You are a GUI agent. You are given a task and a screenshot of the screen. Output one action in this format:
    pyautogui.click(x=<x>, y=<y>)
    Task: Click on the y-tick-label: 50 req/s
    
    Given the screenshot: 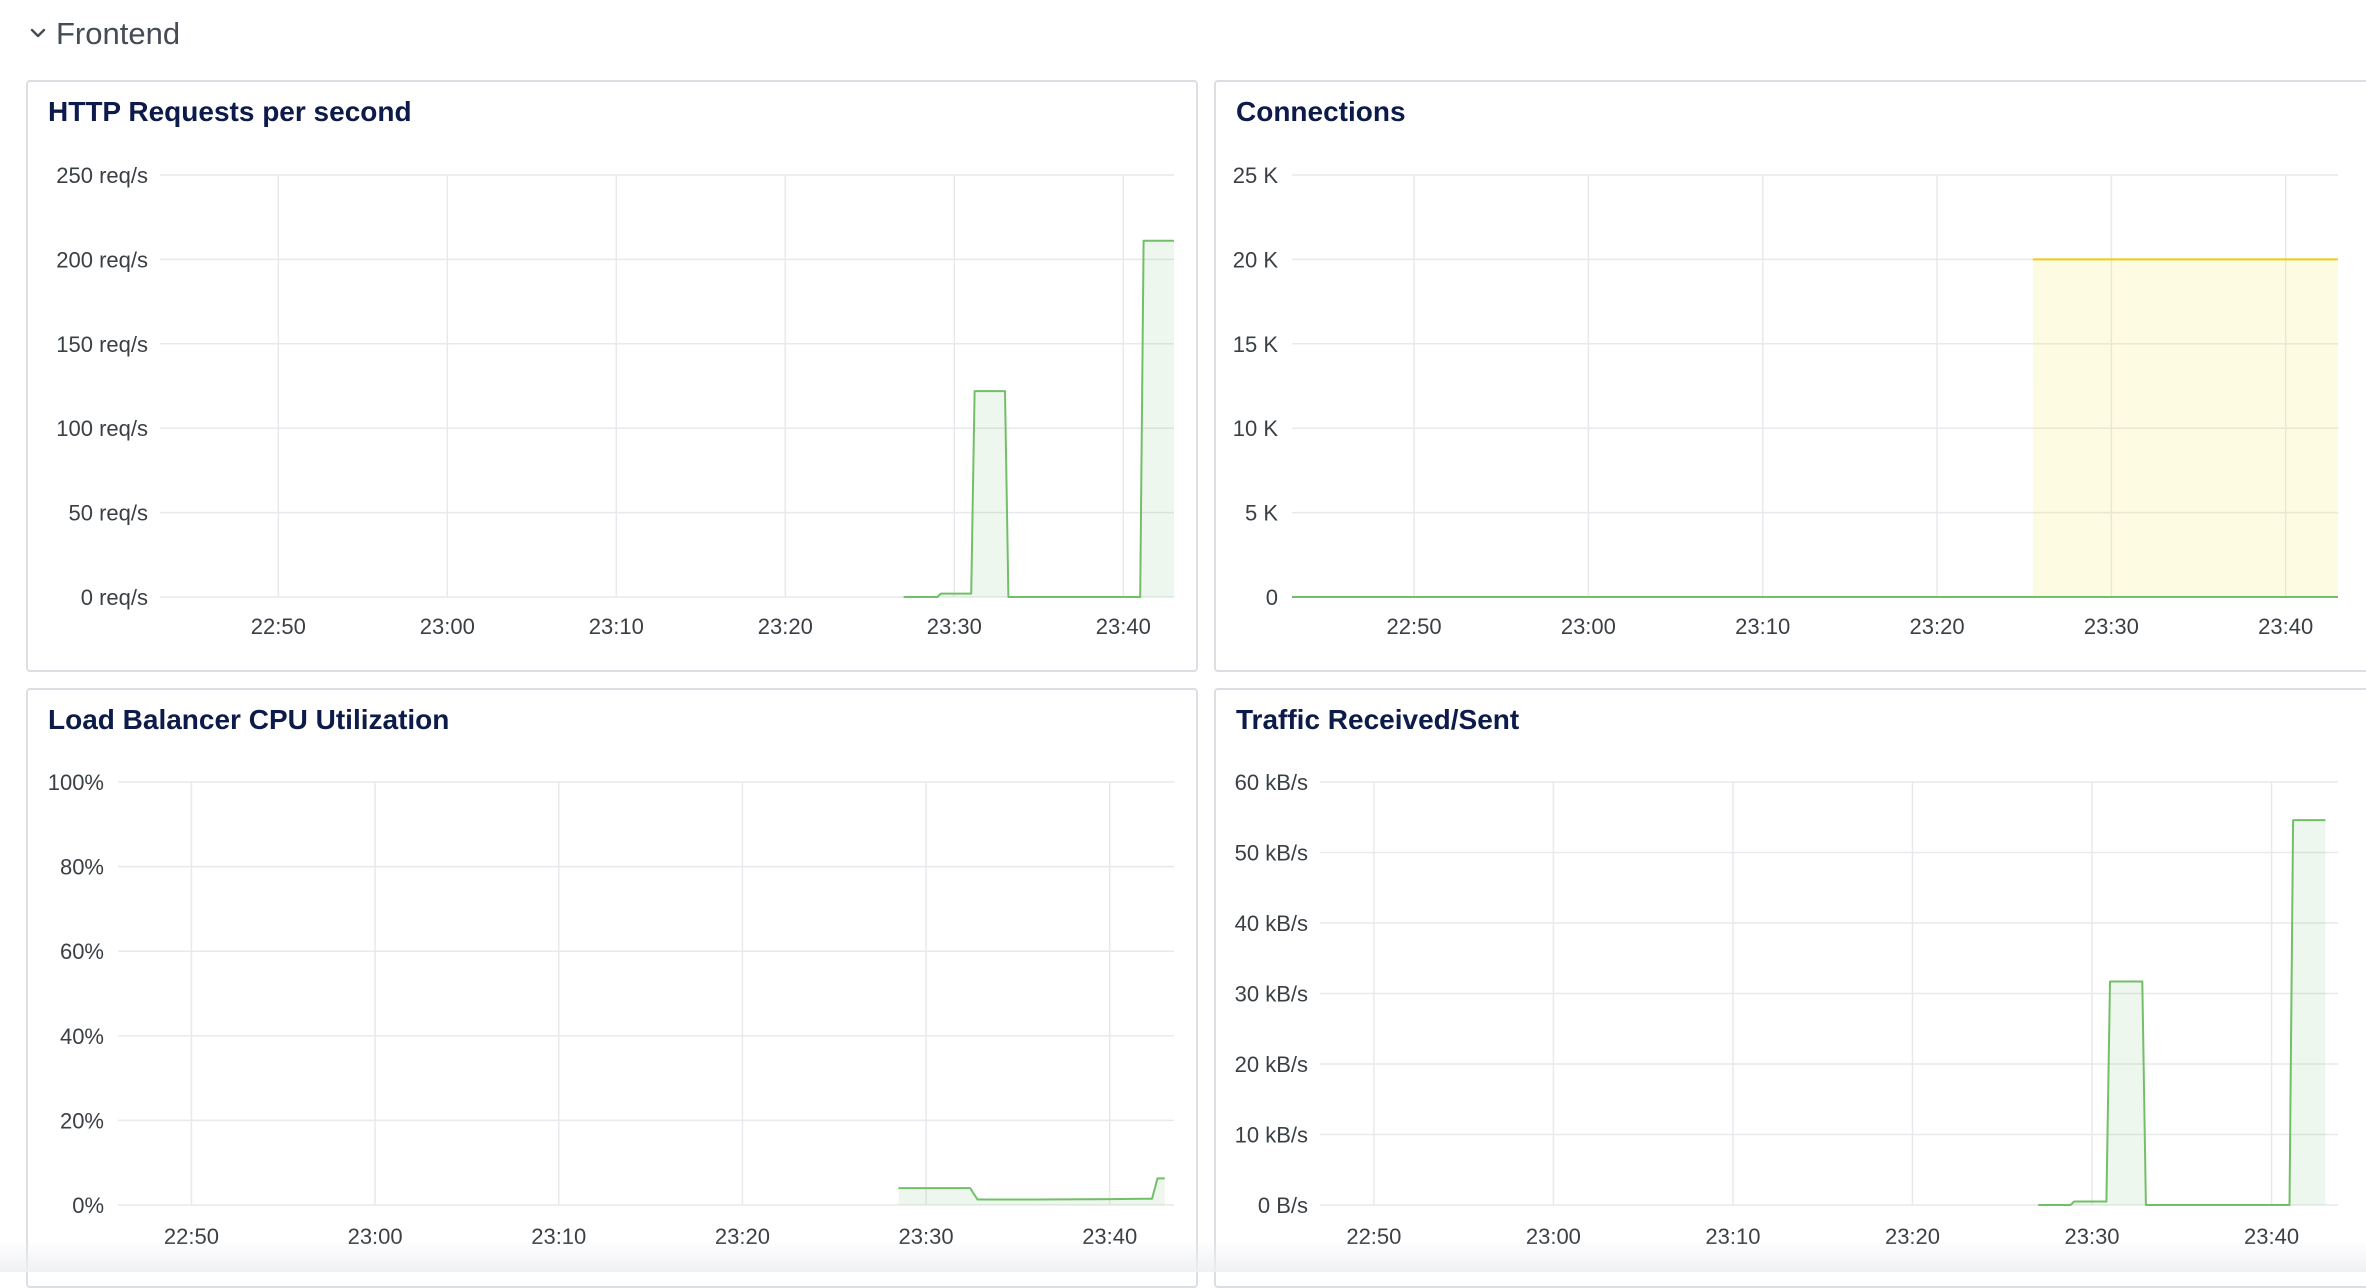 What is the action you would take?
    pyautogui.click(x=109, y=513)
    